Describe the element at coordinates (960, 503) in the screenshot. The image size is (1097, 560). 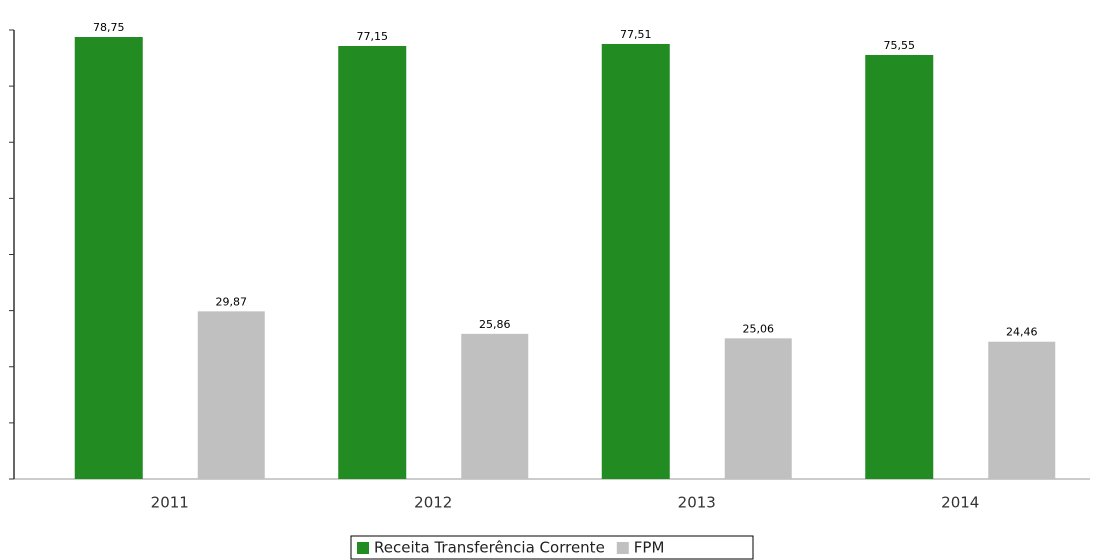
I see `x-tick-label: 2014` at that location.